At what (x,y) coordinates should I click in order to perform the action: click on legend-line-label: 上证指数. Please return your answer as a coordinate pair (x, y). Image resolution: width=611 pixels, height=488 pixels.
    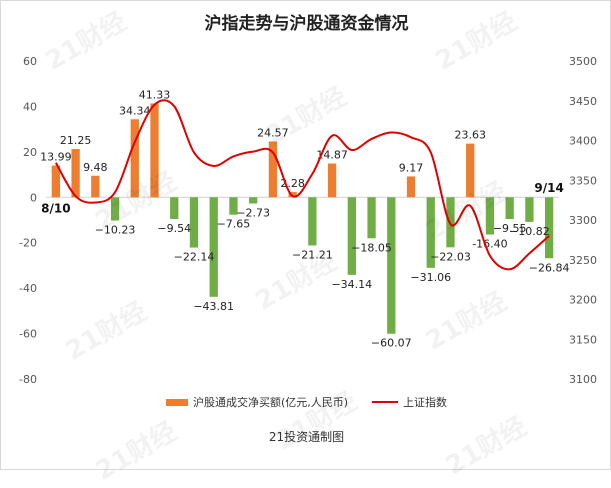
    Looking at the image, I should click on (425, 402).